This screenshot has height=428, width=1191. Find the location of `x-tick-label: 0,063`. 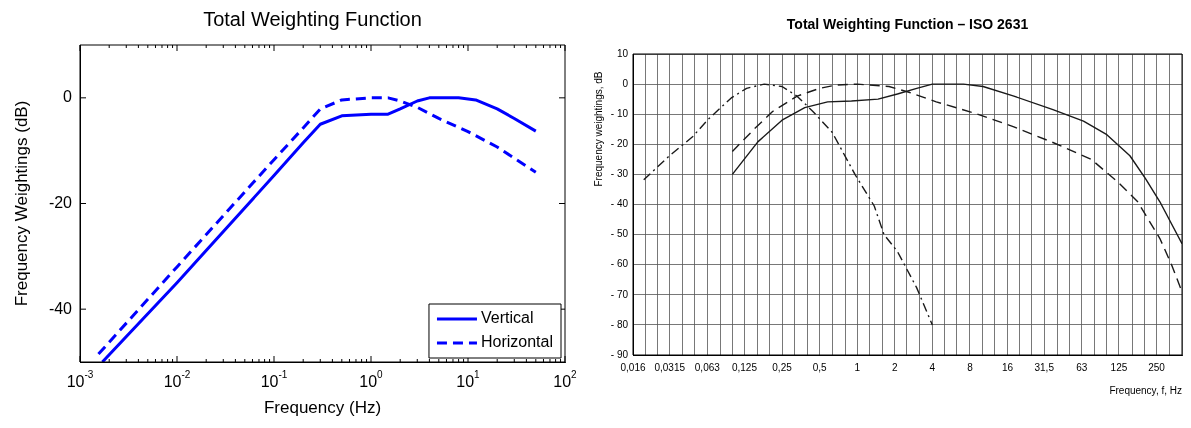

x-tick-label: 0,063 is located at coordinates (707, 367).